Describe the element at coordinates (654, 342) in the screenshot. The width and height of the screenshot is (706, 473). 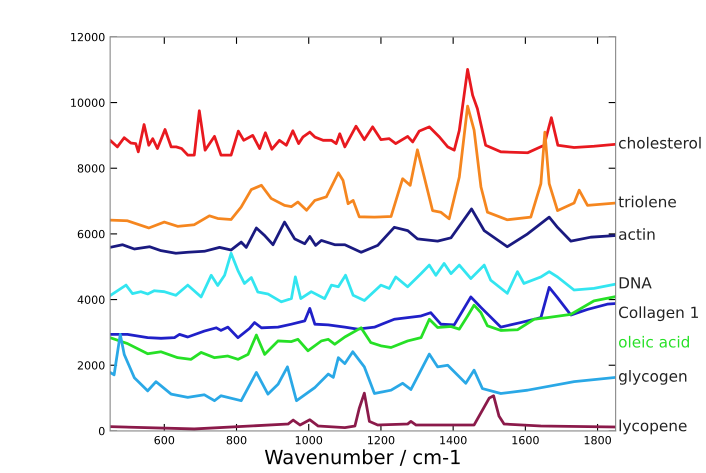
I see `text: oleic acid` at that location.